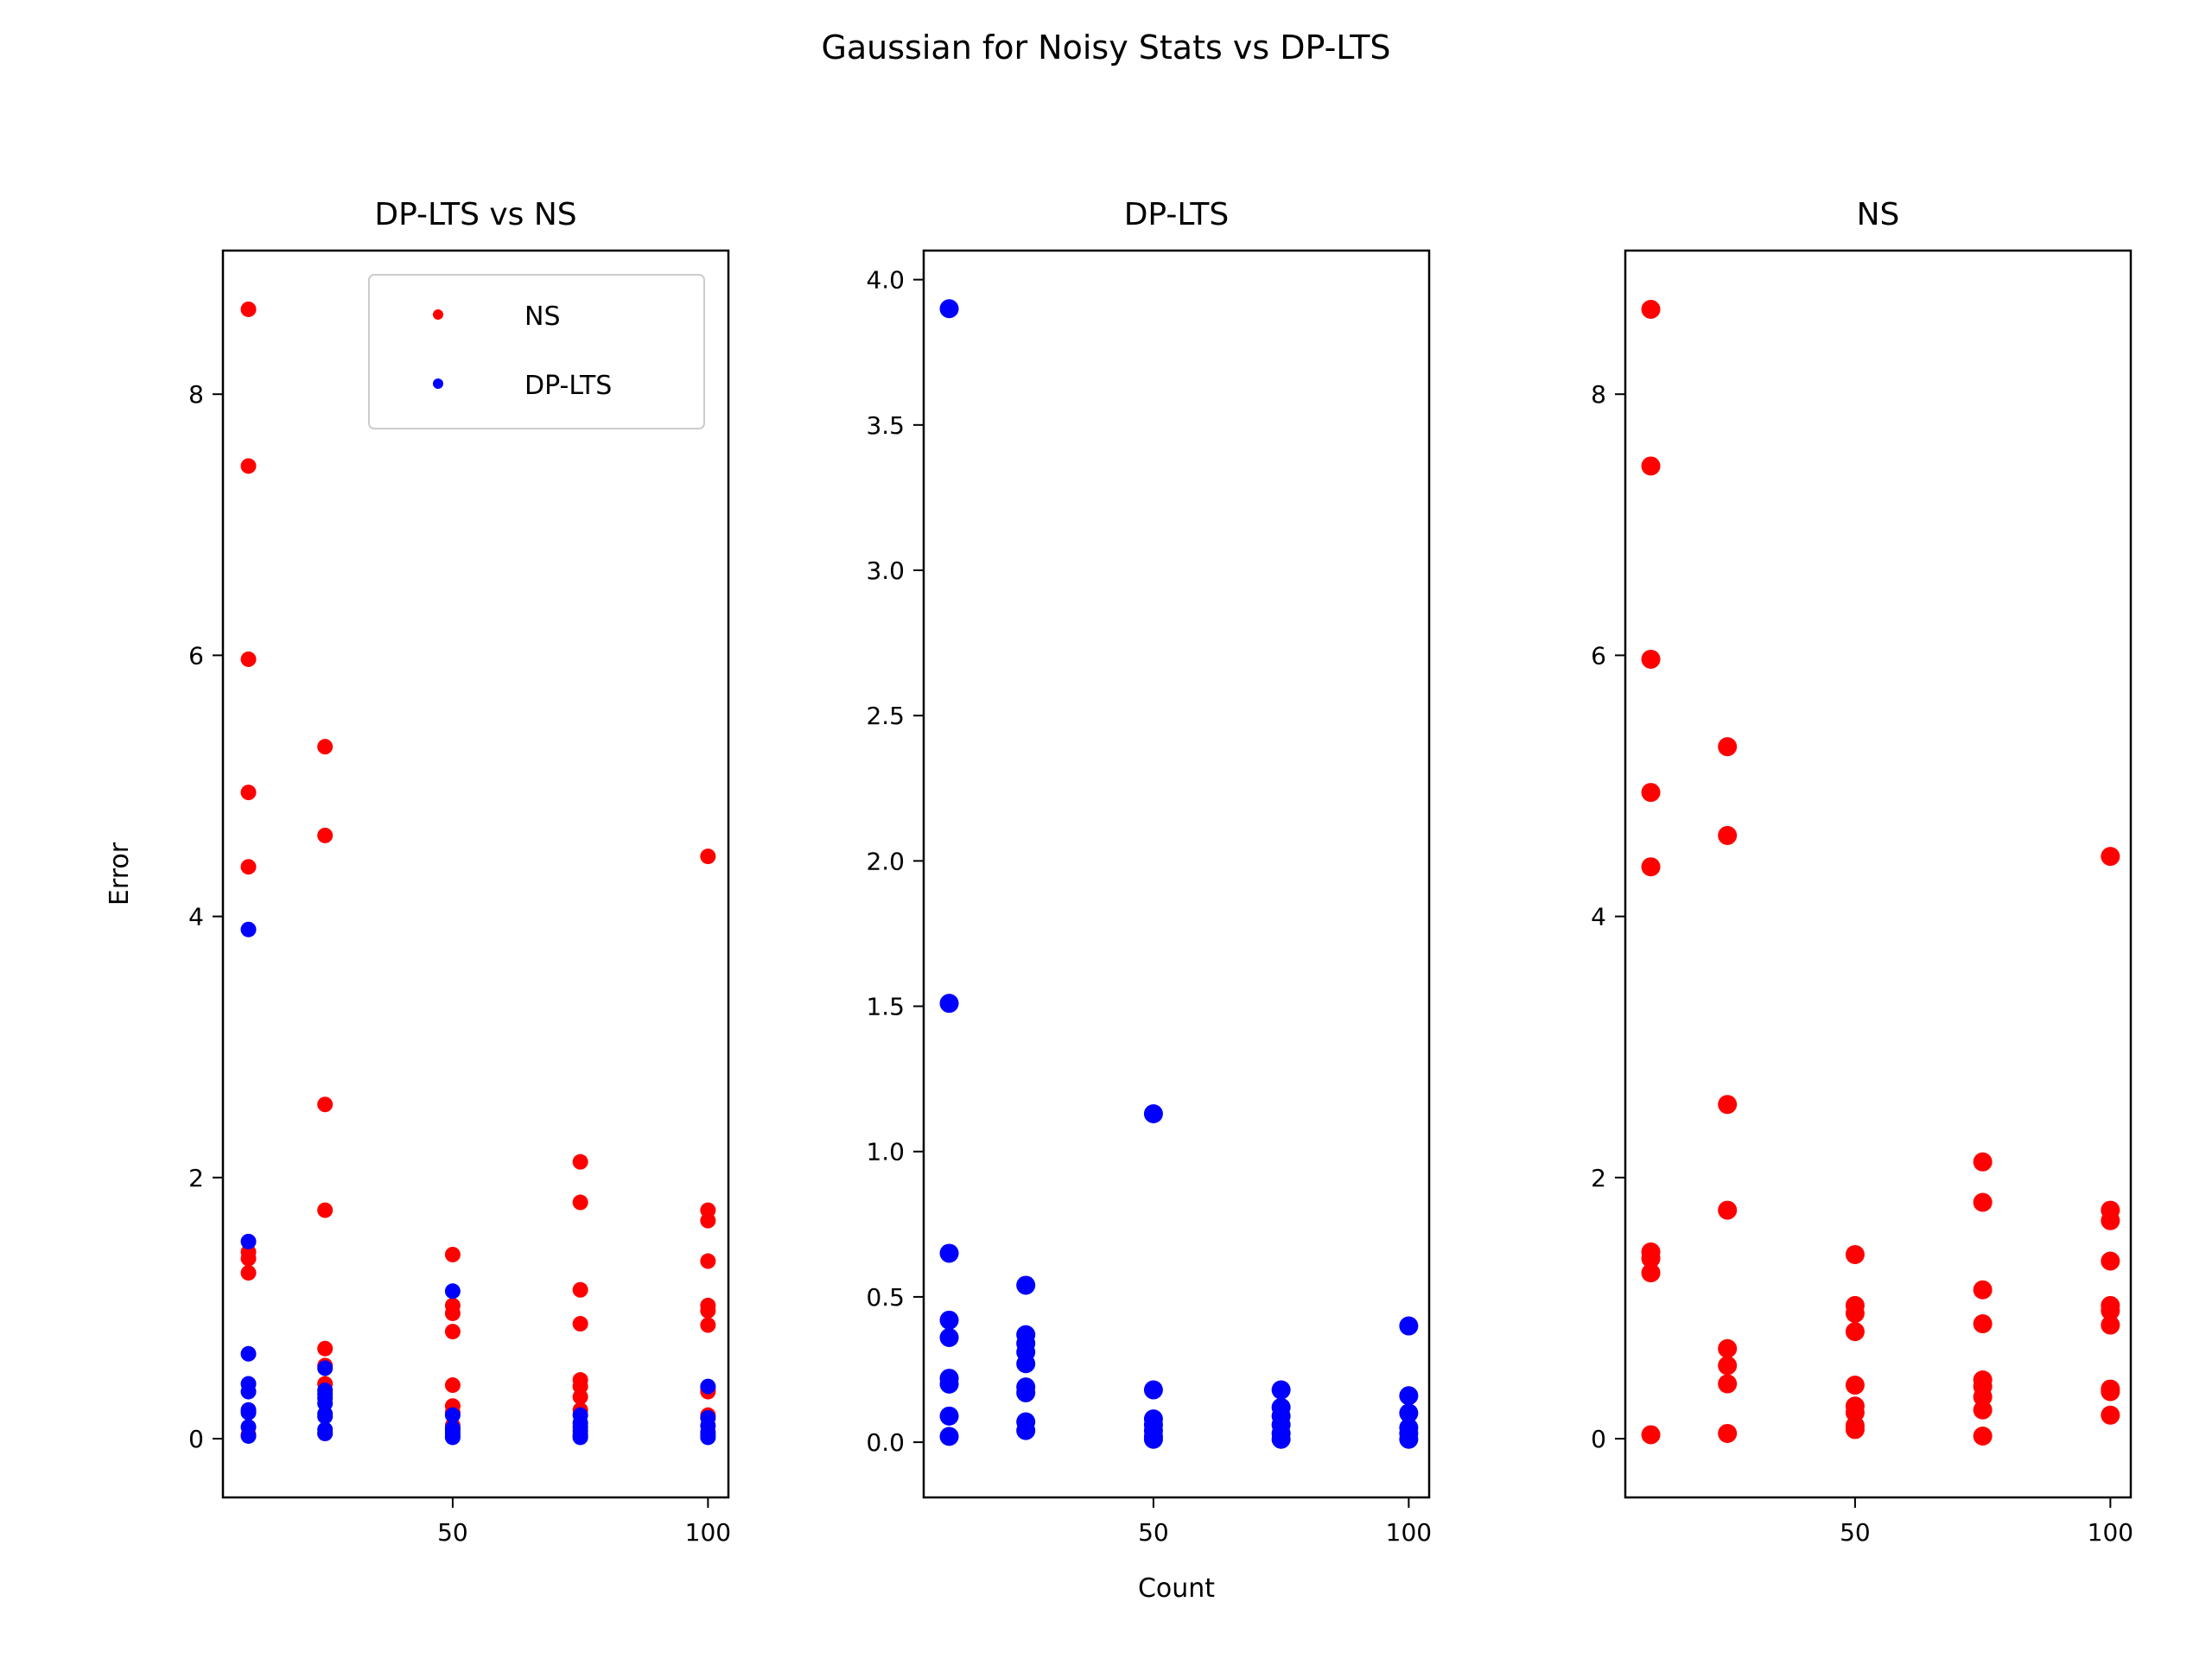 The image size is (2212, 1659). I want to click on legend-label-ns: NS, so click(542, 317).